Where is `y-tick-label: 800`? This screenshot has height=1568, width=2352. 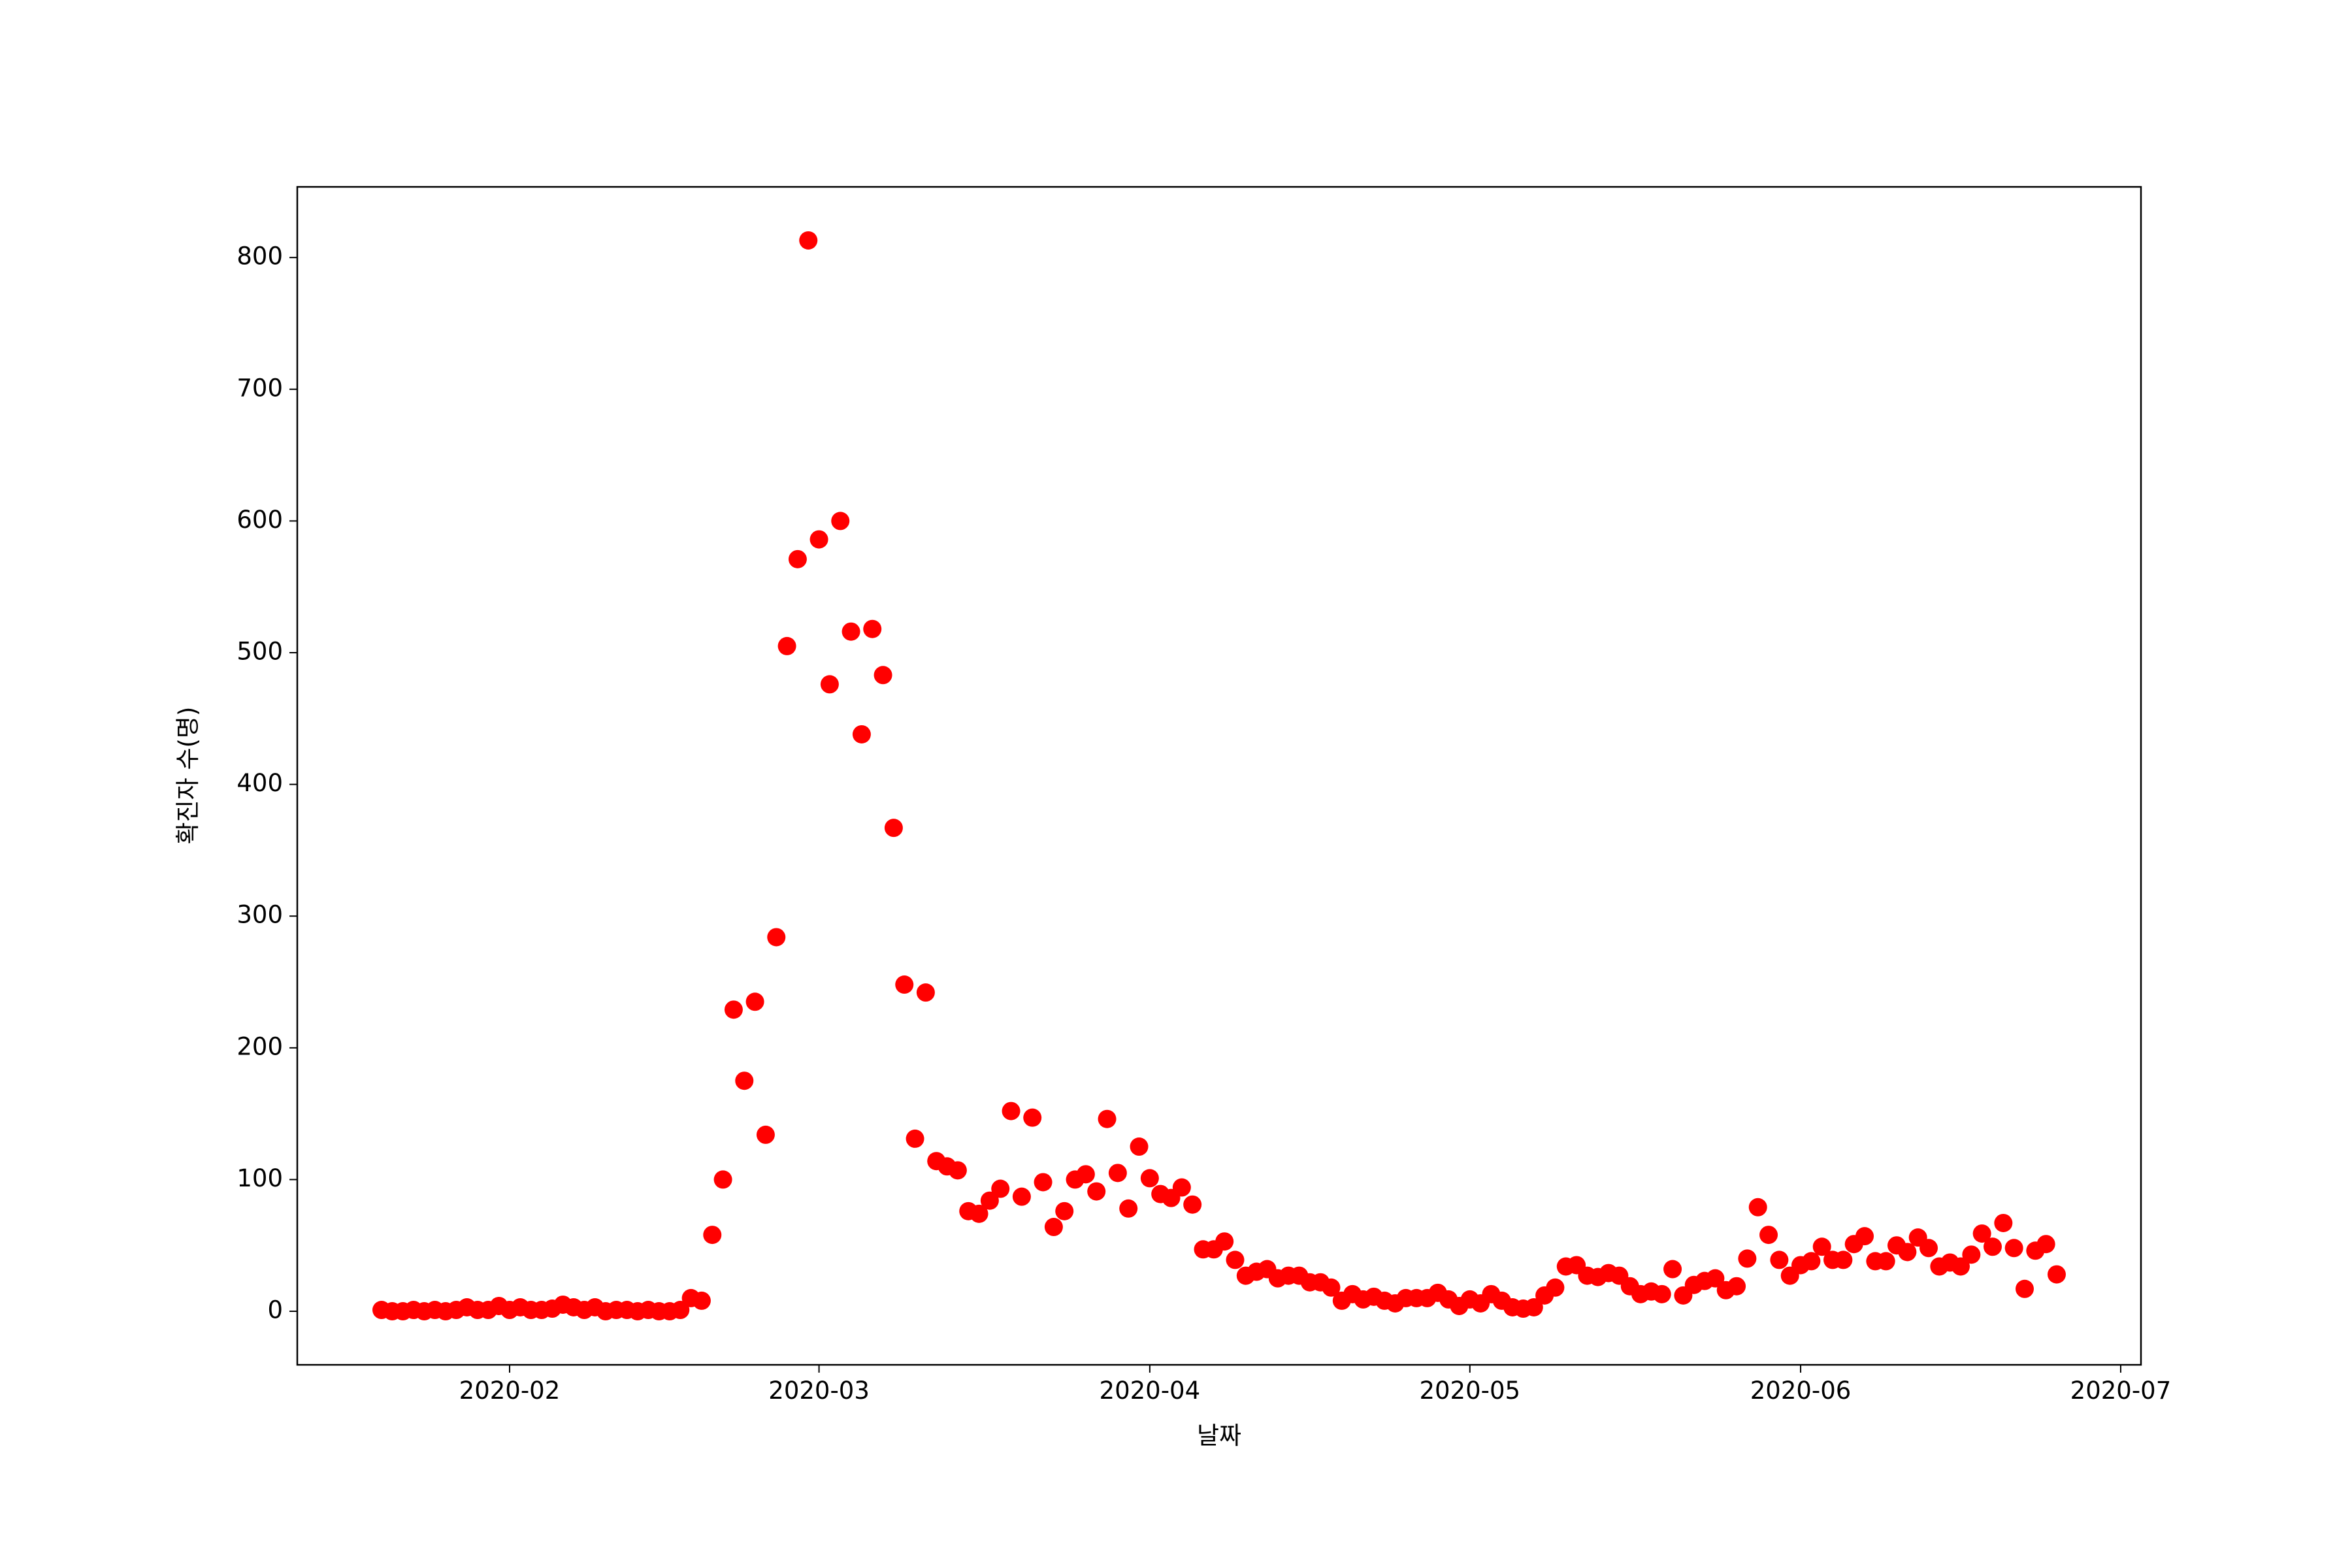 y-tick-label: 800 is located at coordinates (260, 256).